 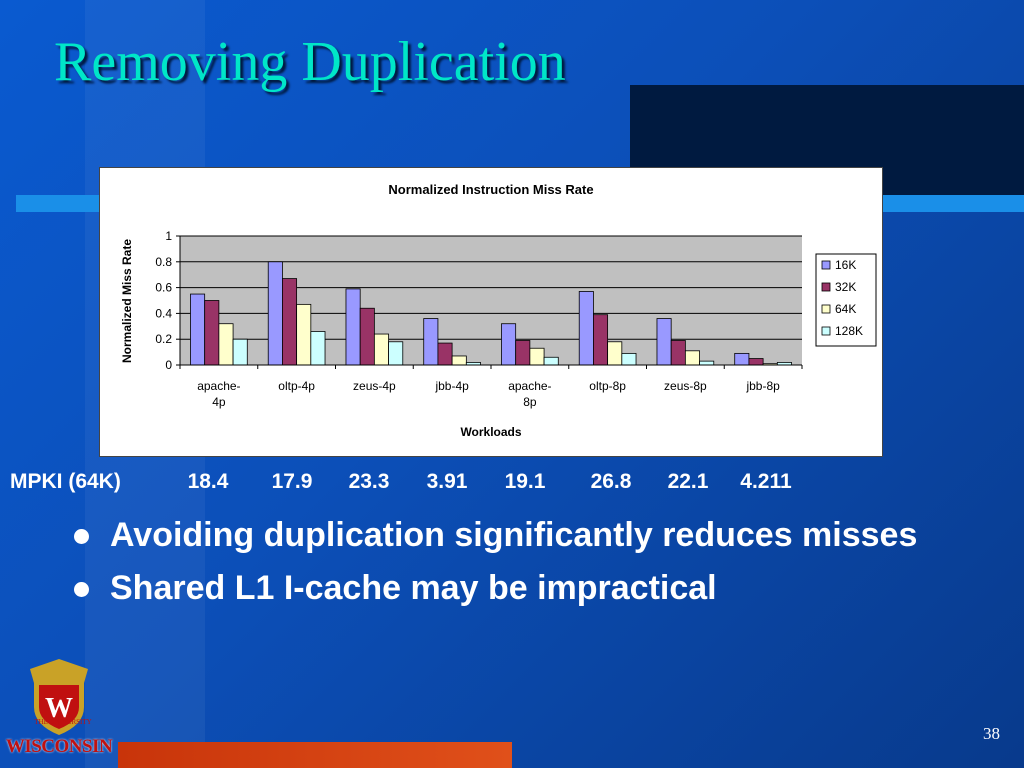 What do you see at coordinates (310, 62) in the screenshot?
I see `slide-title: Removing Duplication` at bounding box center [310, 62].